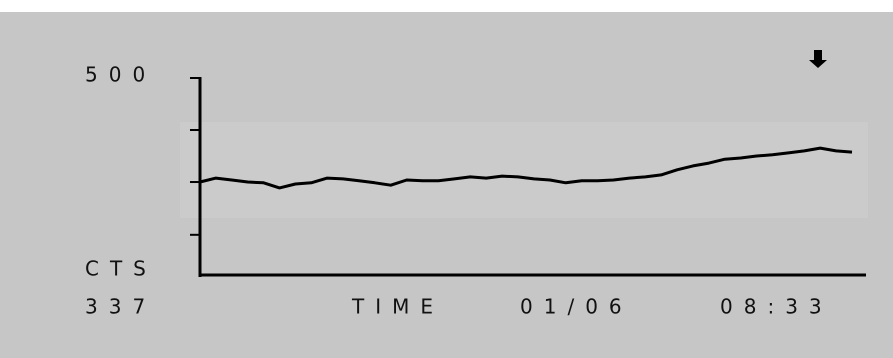 This screenshot has width=893, height=358. I want to click on date: 01/06, so click(576, 307).